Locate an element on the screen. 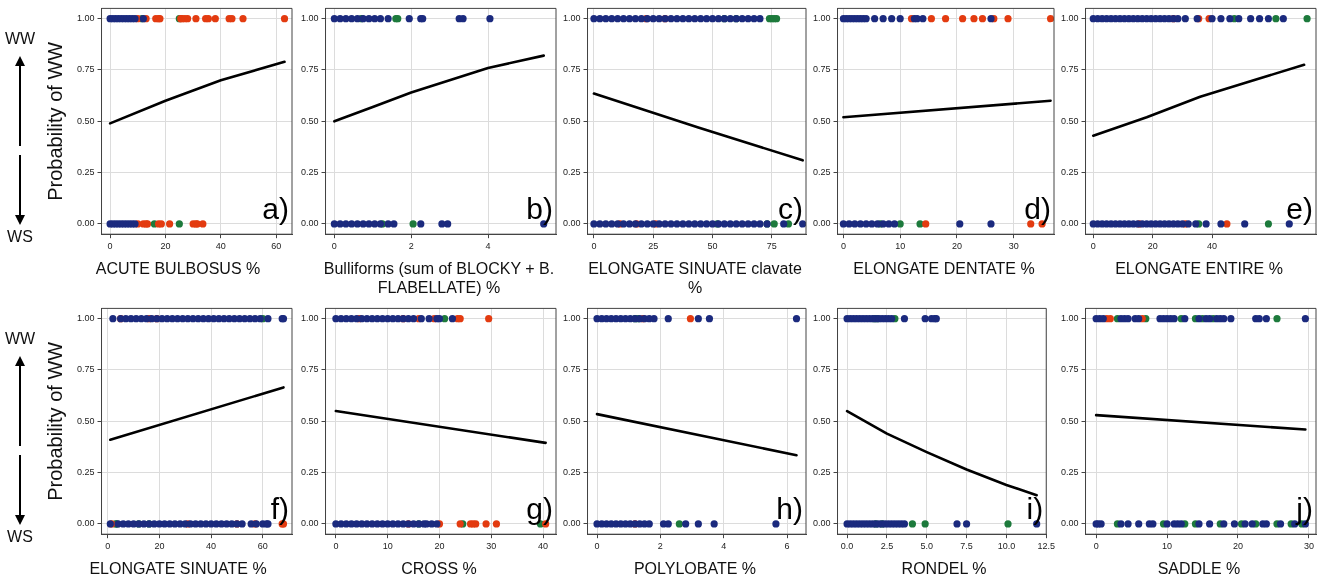 The width and height of the screenshot is (1323, 583). x-axis-title: SADDLE % is located at coordinates (1199, 568).